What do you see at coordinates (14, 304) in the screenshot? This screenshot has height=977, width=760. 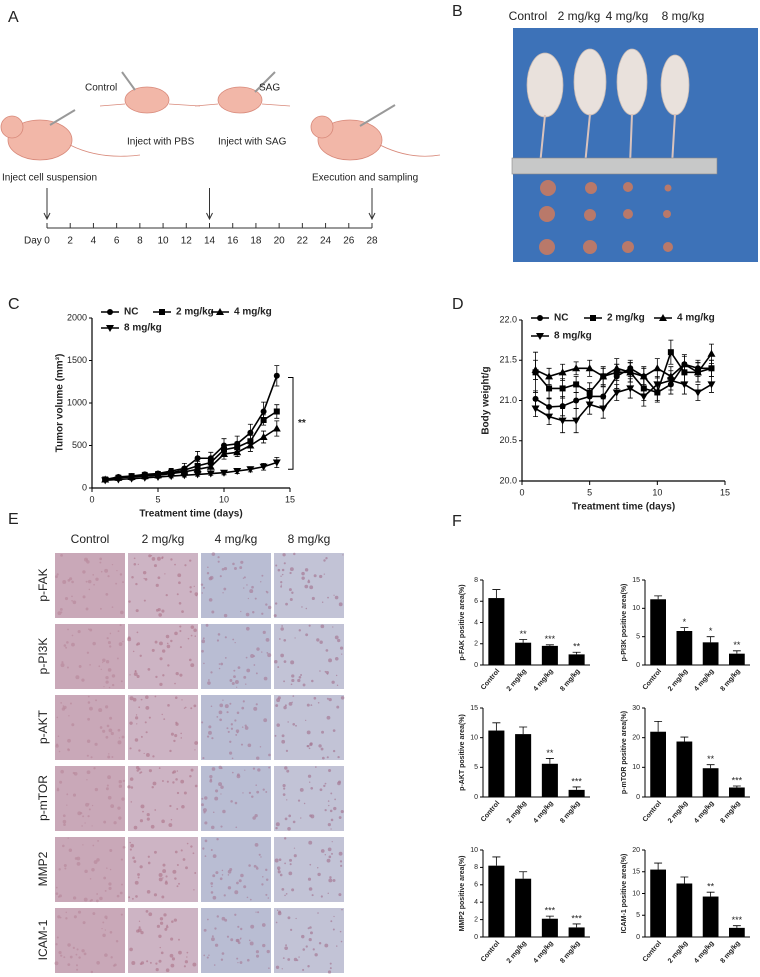 I see `panel-label: C` at bounding box center [14, 304].